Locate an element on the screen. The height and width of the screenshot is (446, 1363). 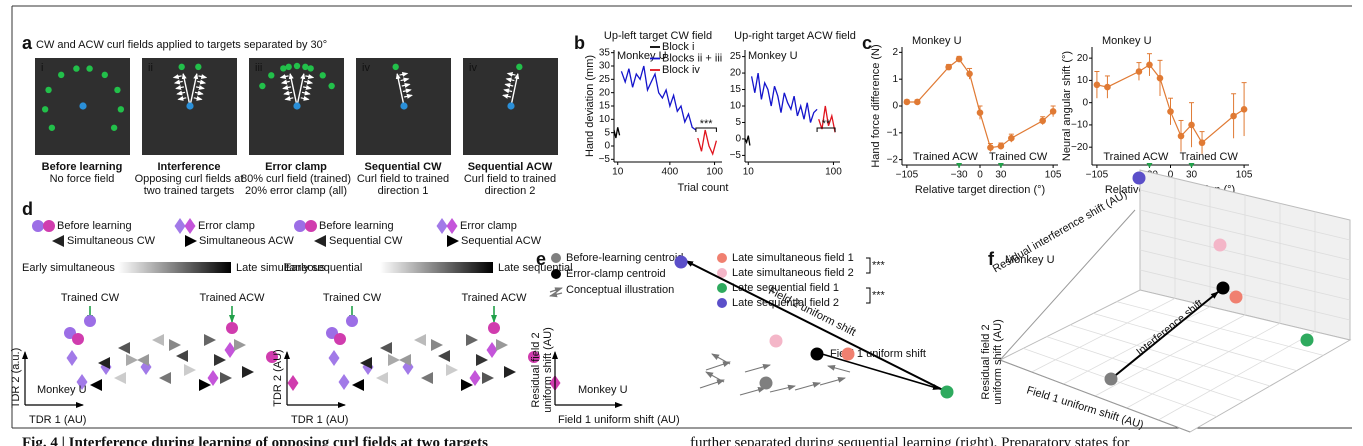
x-axis-label: Trial count is located at coordinates (703, 188).